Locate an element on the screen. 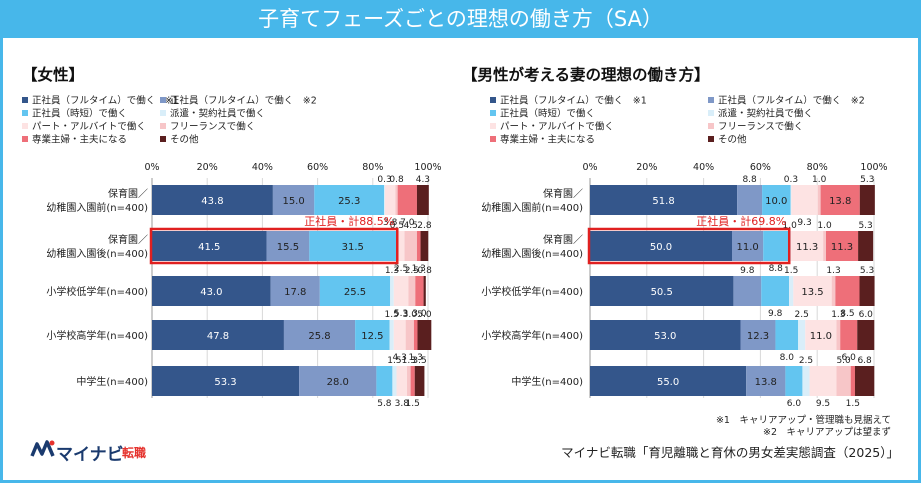 This screenshot has height=483, width=921. data-label: 9.3 is located at coordinates (804, 223).